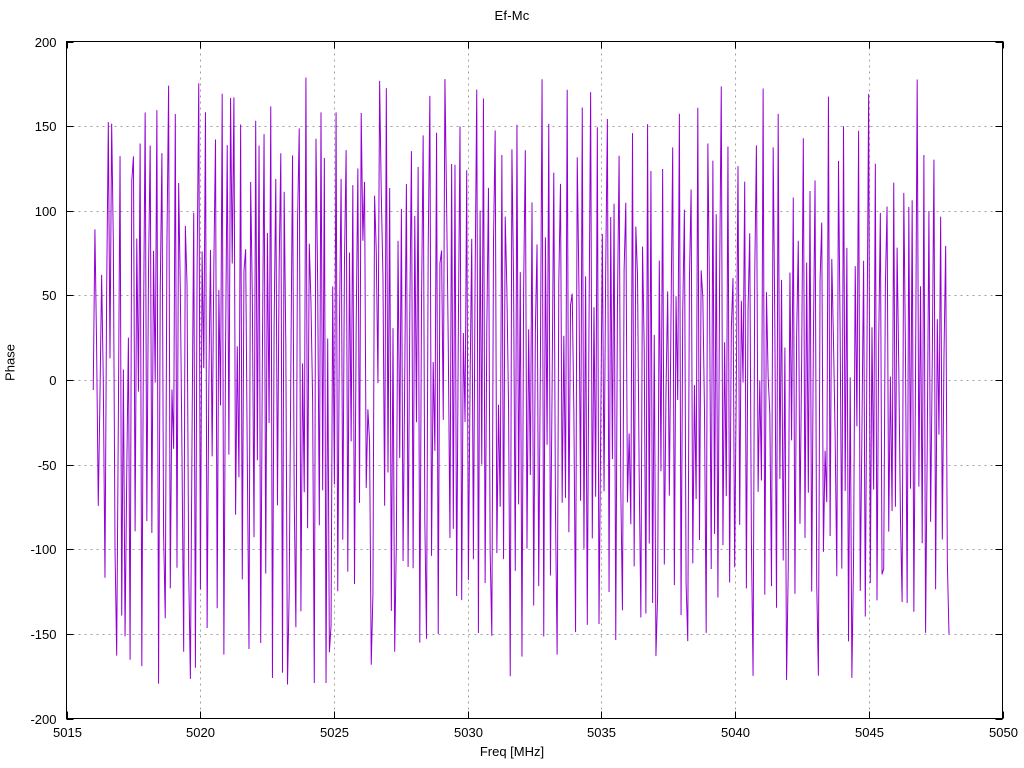 The height and width of the screenshot is (768, 1024). What do you see at coordinates (43, 549) in the screenshot?
I see `y-tick-label: -100` at bounding box center [43, 549].